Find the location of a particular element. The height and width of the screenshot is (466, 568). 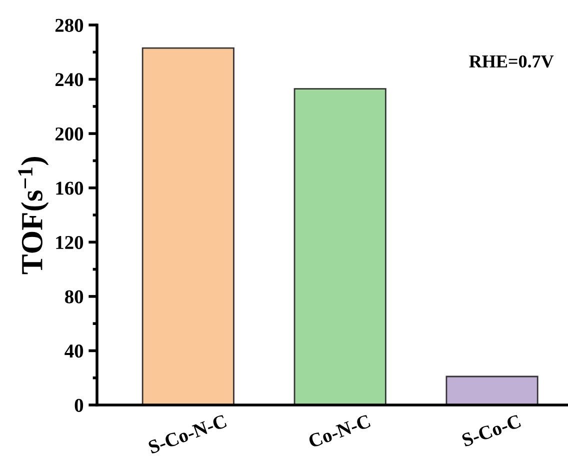

y-tick-label: 80 is located at coordinates (74, 297).